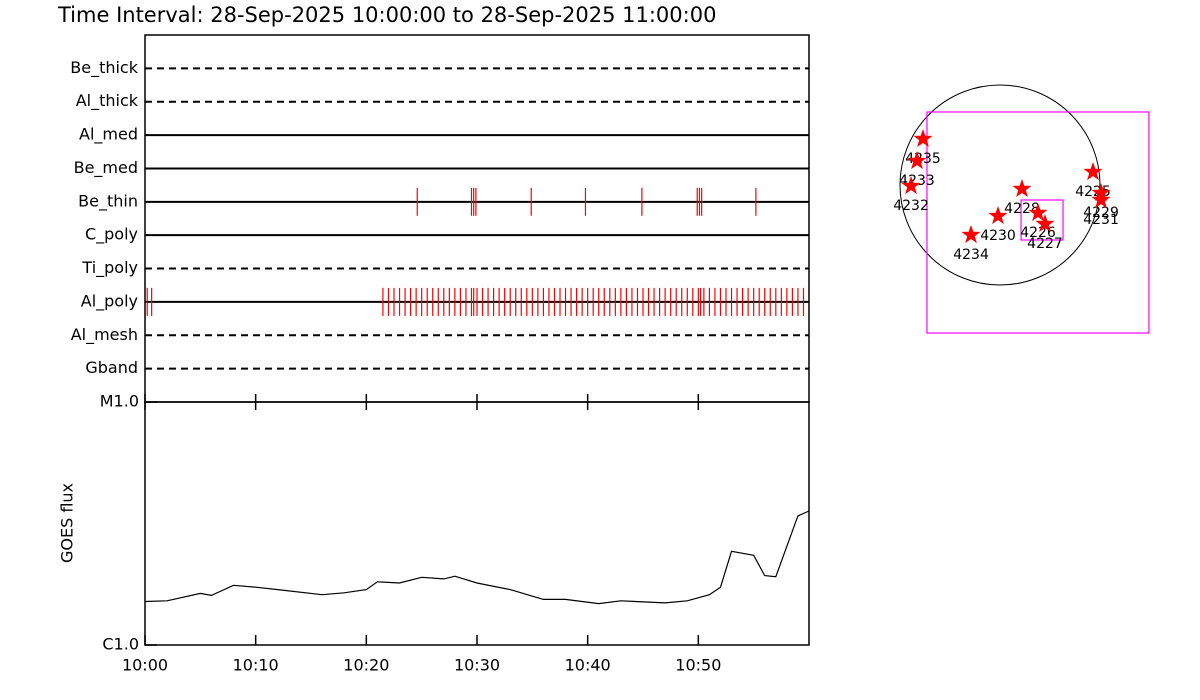  What do you see at coordinates (366, 665) in the screenshot?
I see `x-tick-label: 10:20` at bounding box center [366, 665].